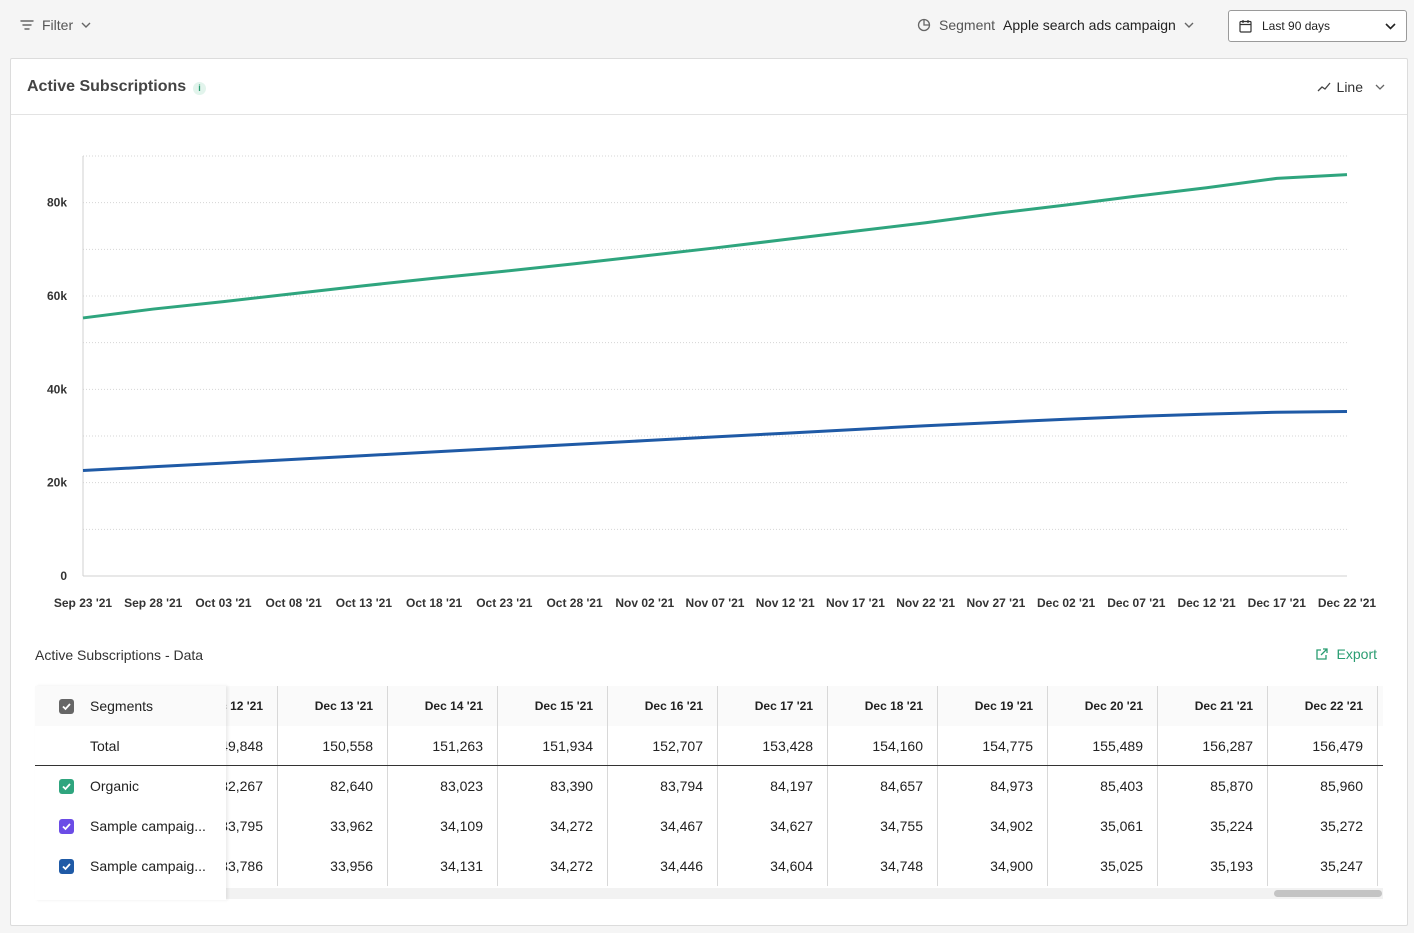 This screenshot has width=1414, height=933. Describe the element at coordinates (119, 655) in the screenshot. I see `data-section-title: Active Subscriptions - Data` at that location.